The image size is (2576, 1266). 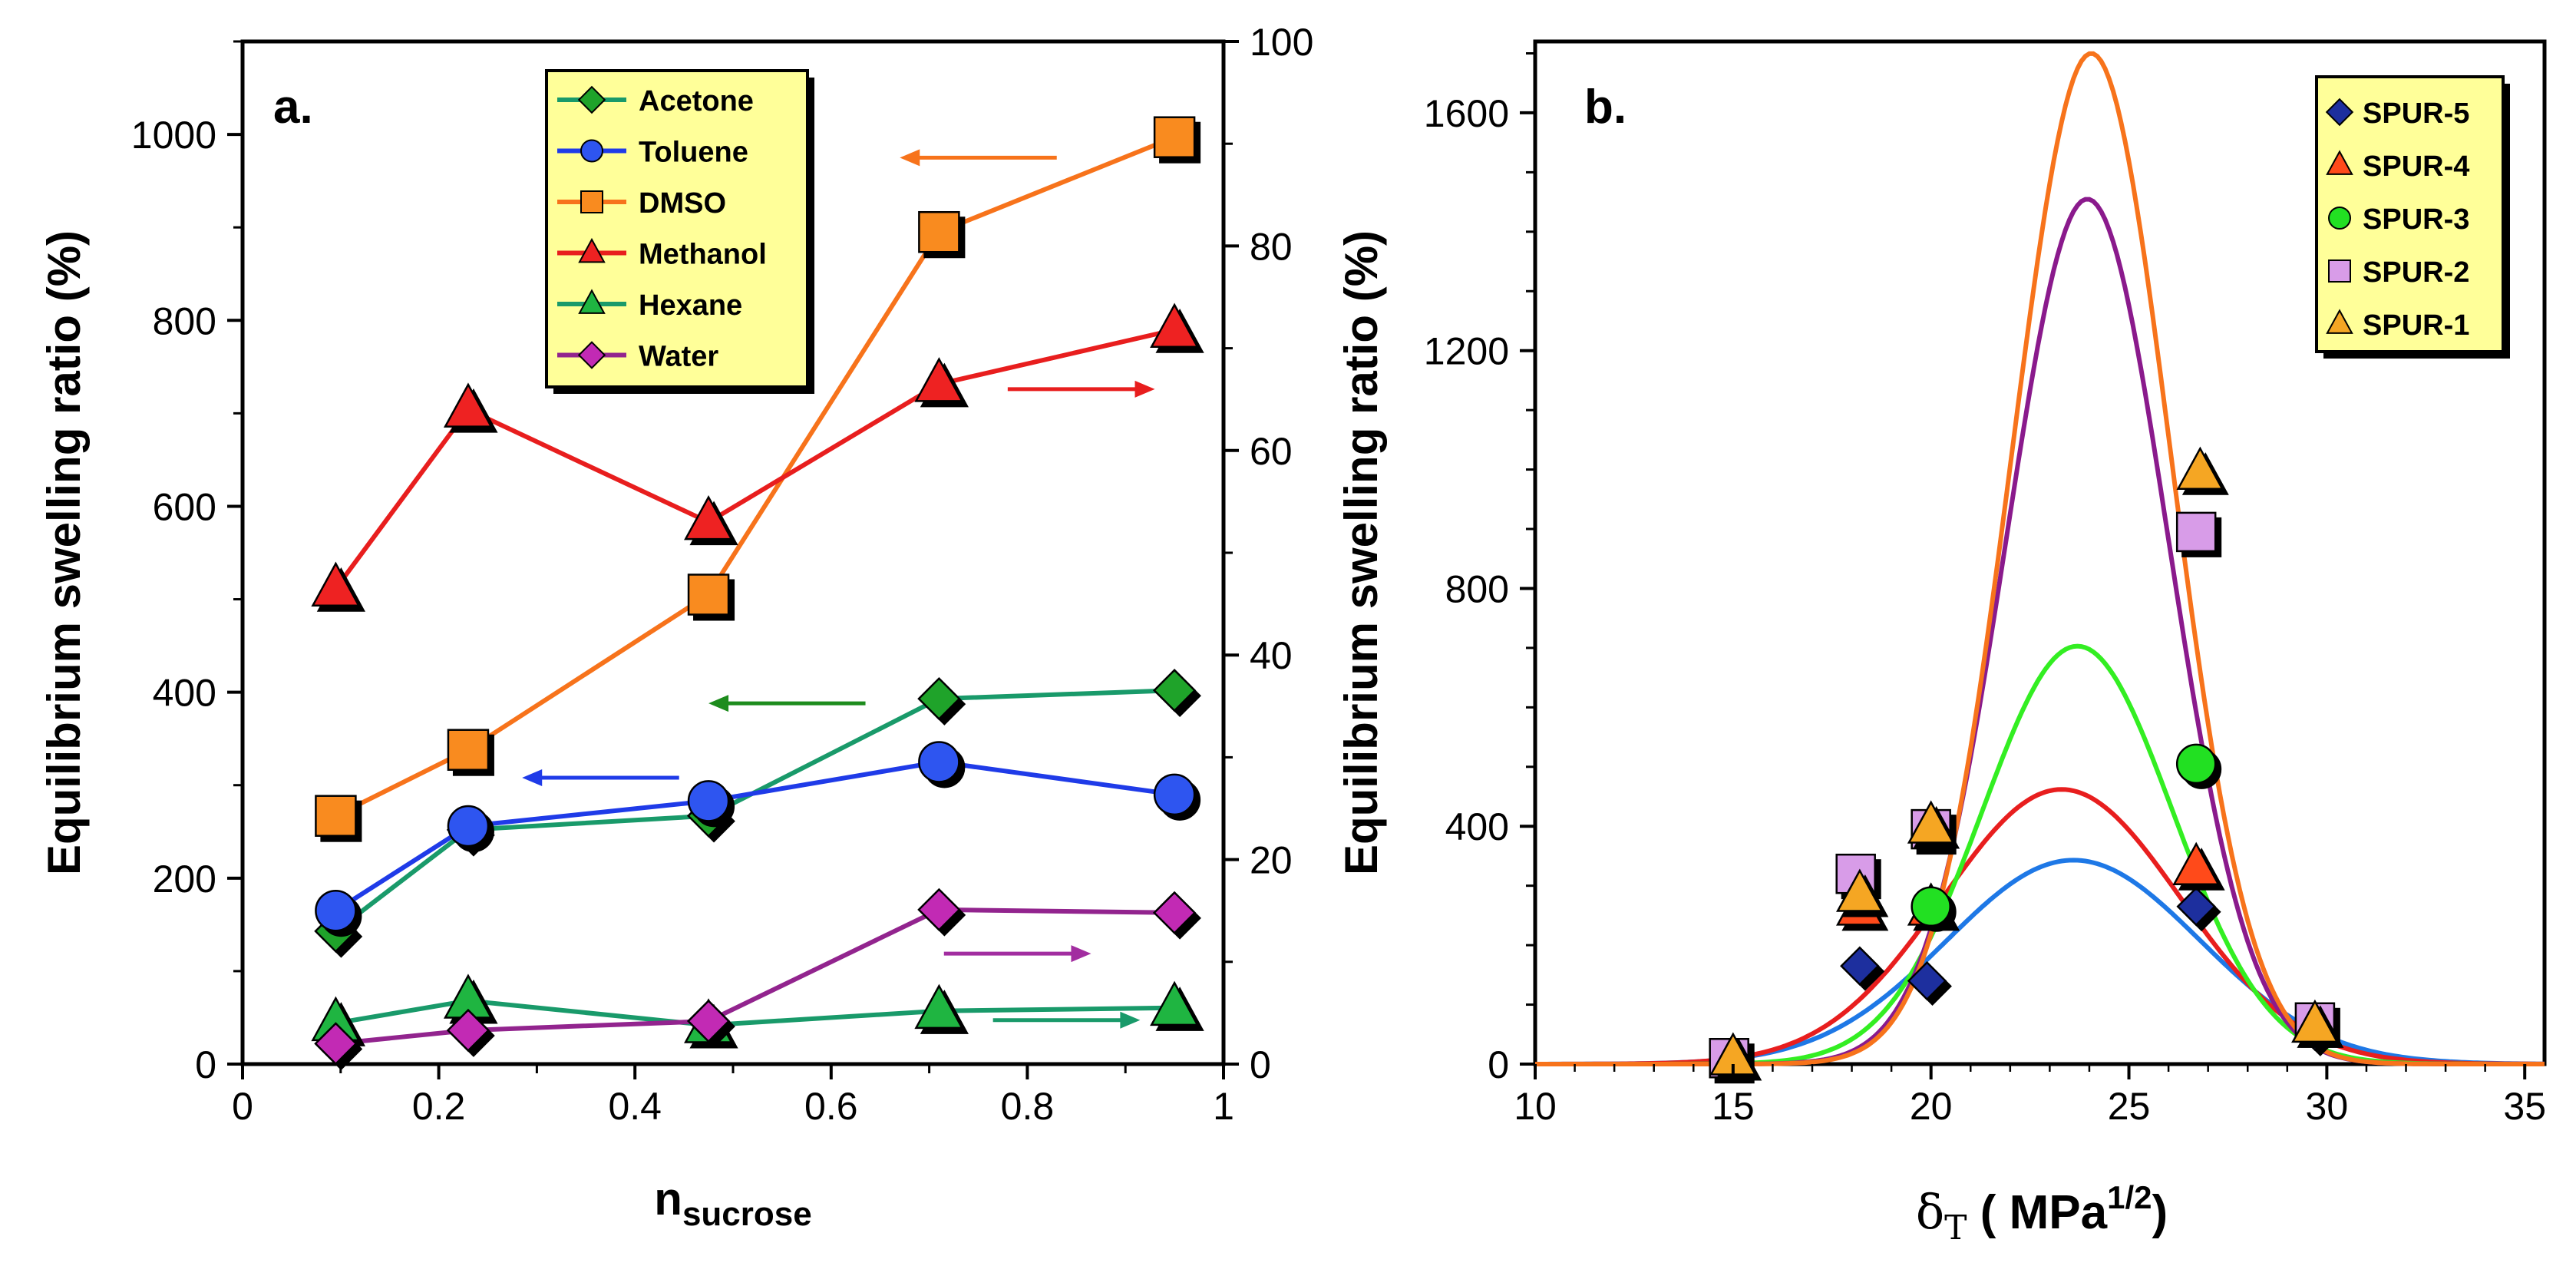 What do you see at coordinates (1477, 827) in the screenshot?
I see `panel-b-y-tick-label: 400` at bounding box center [1477, 827].